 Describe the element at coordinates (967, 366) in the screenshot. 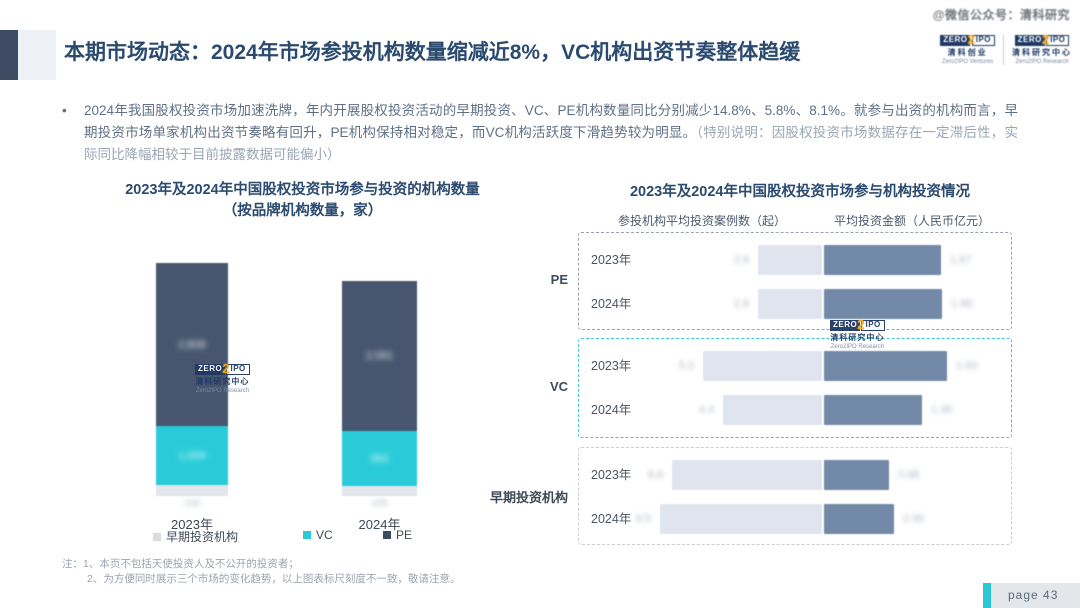

I see `amount-value: 1.83` at that location.